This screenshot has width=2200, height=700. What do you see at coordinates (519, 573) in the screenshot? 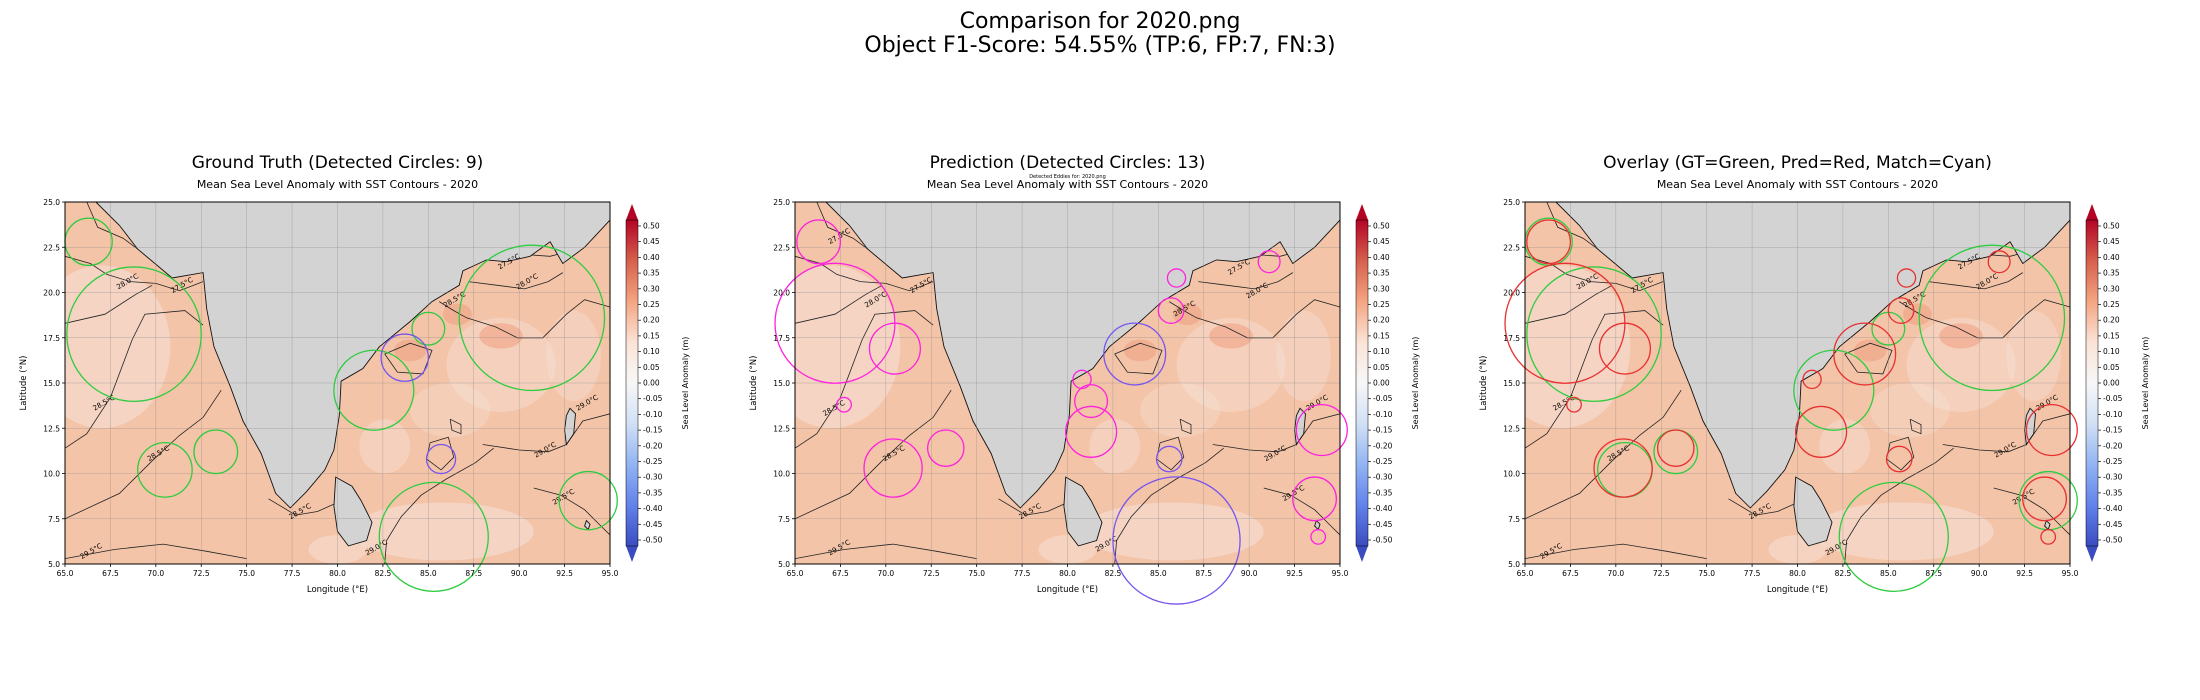
I see `x-tick-label: 90.0` at bounding box center [519, 573].